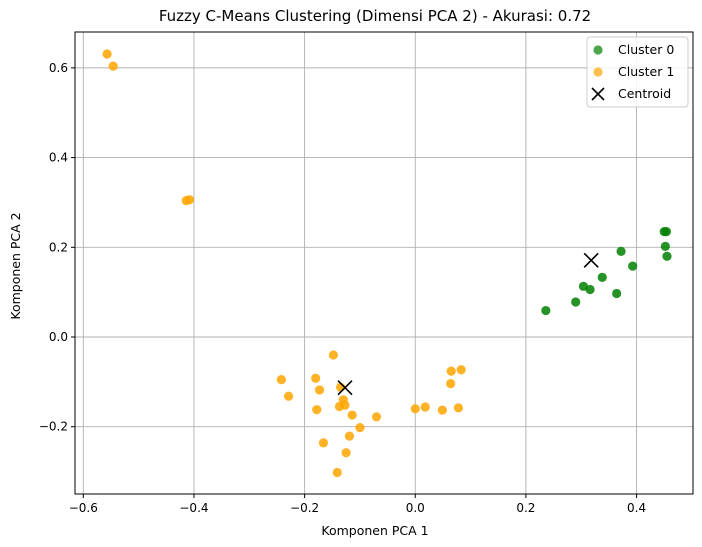 The image size is (702, 547). What do you see at coordinates (58, 68) in the screenshot?
I see `y-tick-label: 0.6` at bounding box center [58, 68].